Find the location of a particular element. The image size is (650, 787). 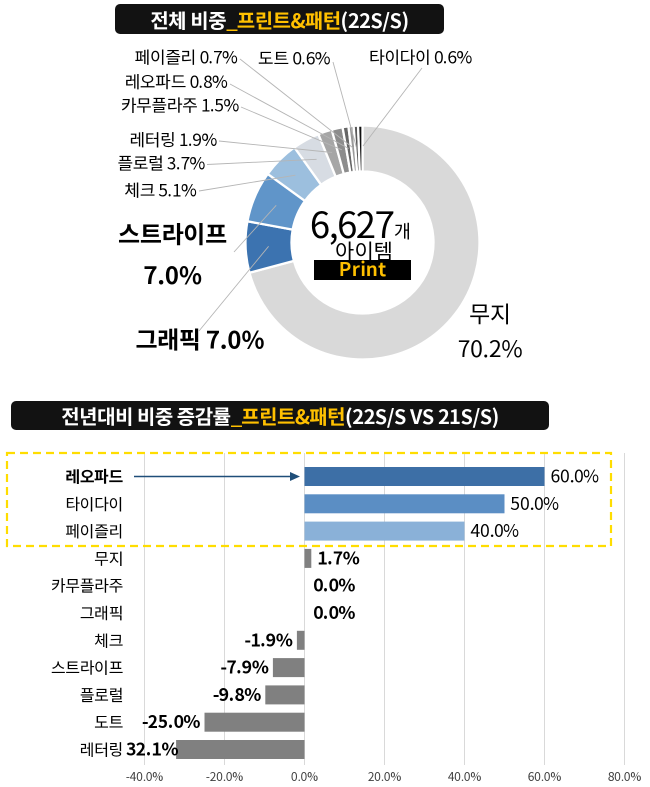

bar-value-label-6: -1.9% is located at coordinates (268, 639).